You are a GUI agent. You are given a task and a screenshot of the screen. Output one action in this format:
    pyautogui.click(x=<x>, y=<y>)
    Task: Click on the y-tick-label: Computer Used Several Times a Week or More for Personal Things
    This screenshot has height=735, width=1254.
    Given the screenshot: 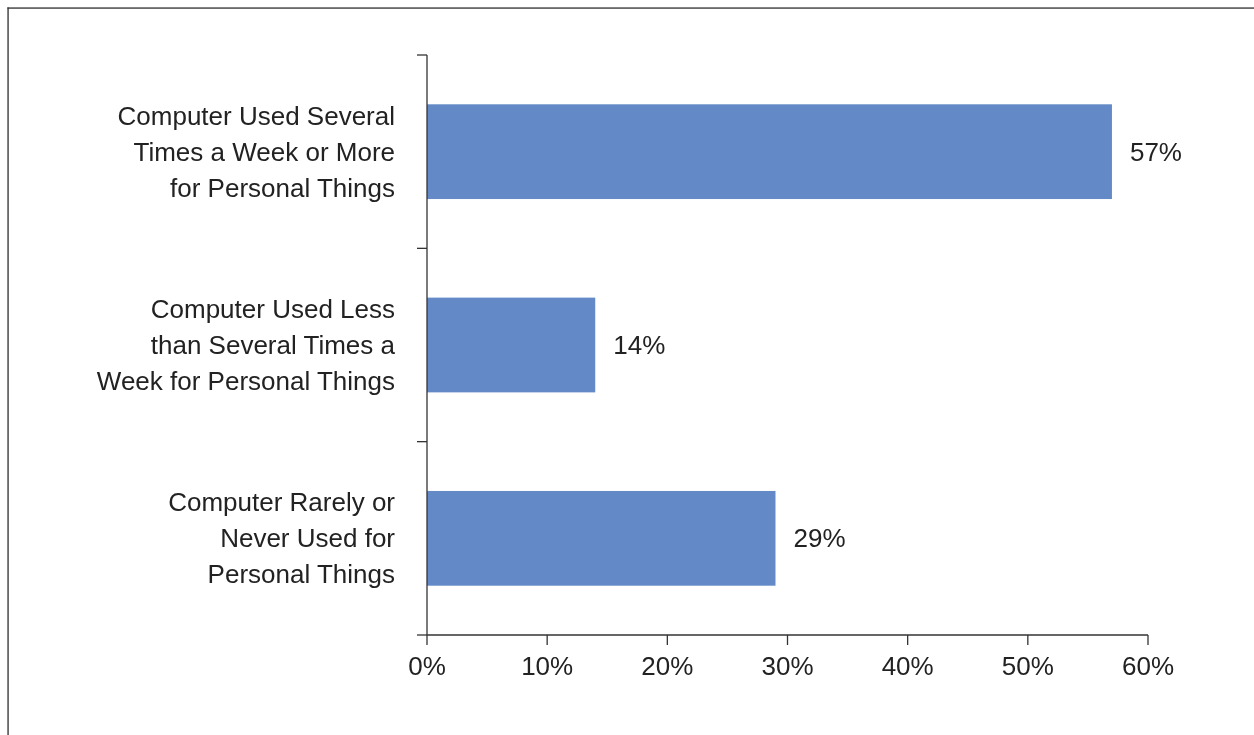 What is the action you would take?
    pyautogui.click(x=256, y=151)
    